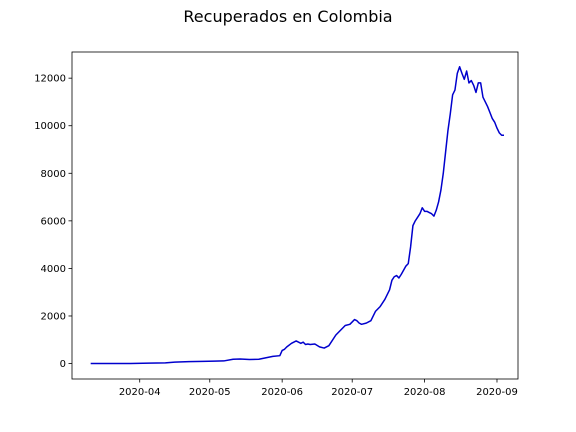 The height and width of the screenshot is (432, 576). What do you see at coordinates (50, 79) in the screenshot?
I see `y-tick-label: 12000` at bounding box center [50, 79].